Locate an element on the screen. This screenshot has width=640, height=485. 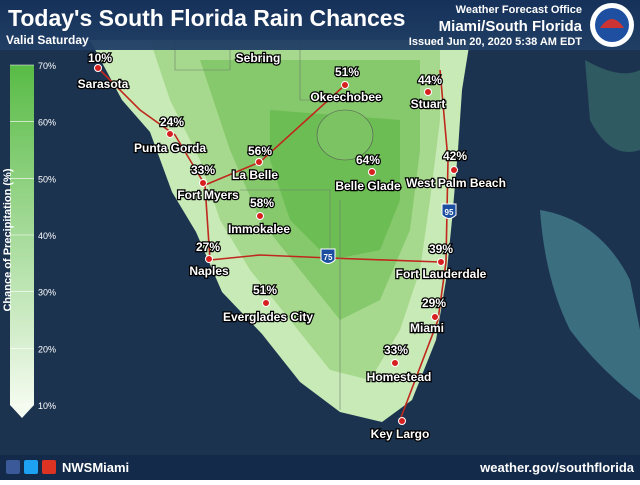
legend-tick-label: 30% is located at coordinates (47, 293).